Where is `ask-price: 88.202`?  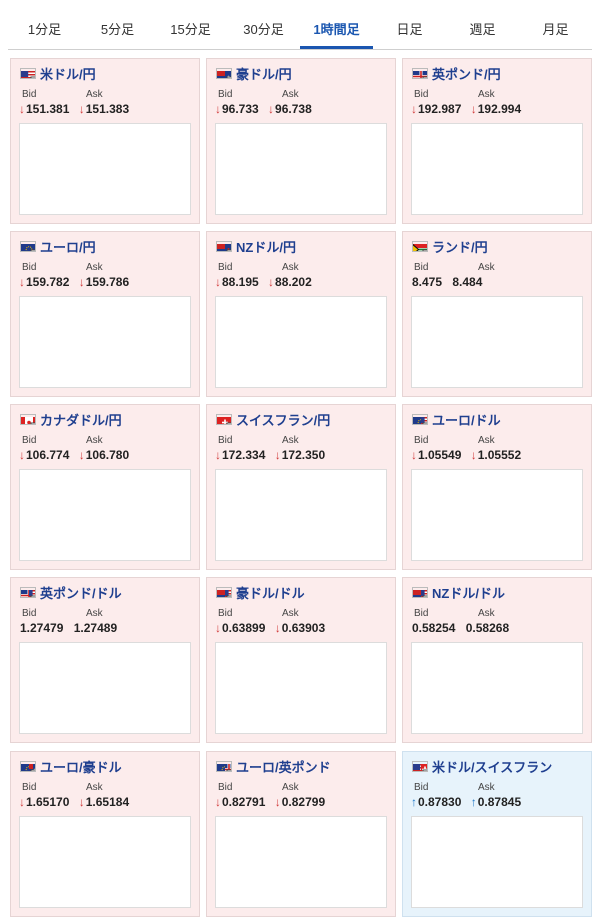
ask-price: 88.202 is located at coordinates (293, 282).